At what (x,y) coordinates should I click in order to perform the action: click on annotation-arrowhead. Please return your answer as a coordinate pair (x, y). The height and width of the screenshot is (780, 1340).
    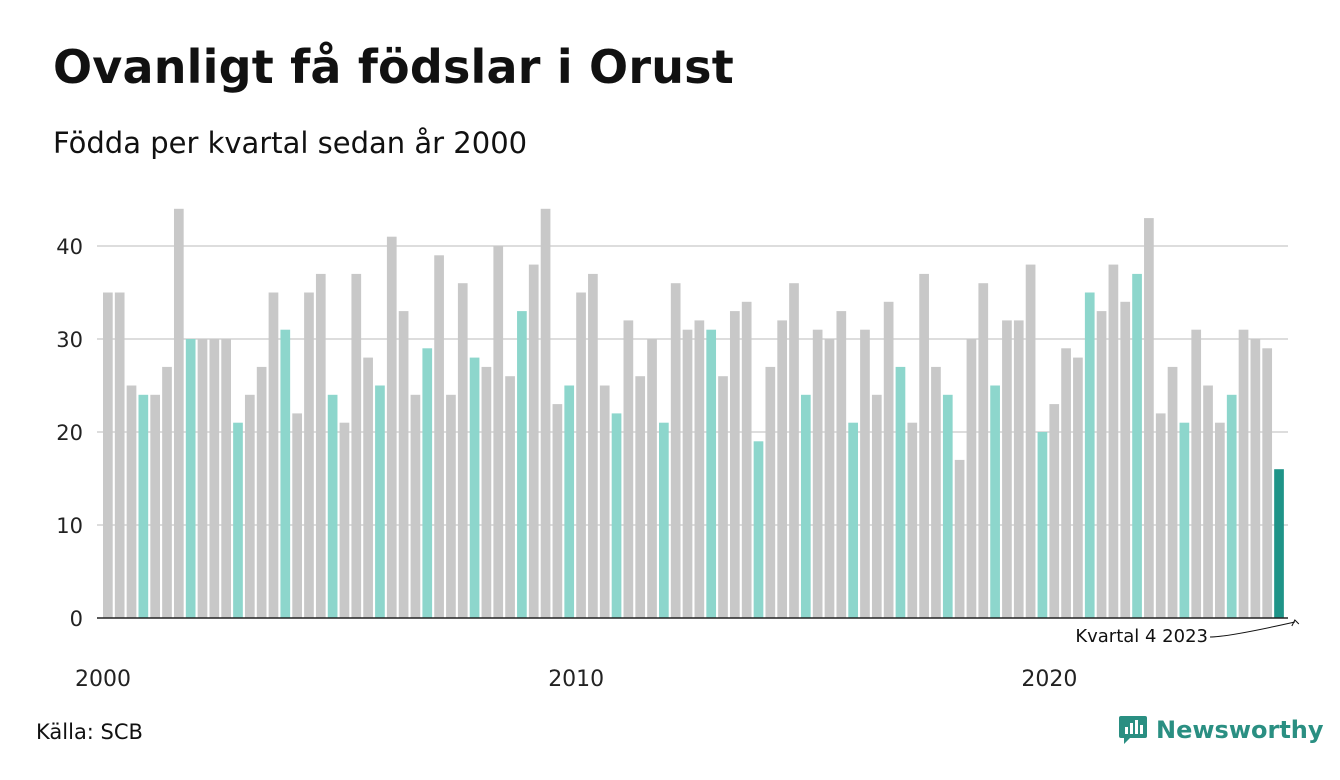
    Looking at the image, I should click on (1295, 623).